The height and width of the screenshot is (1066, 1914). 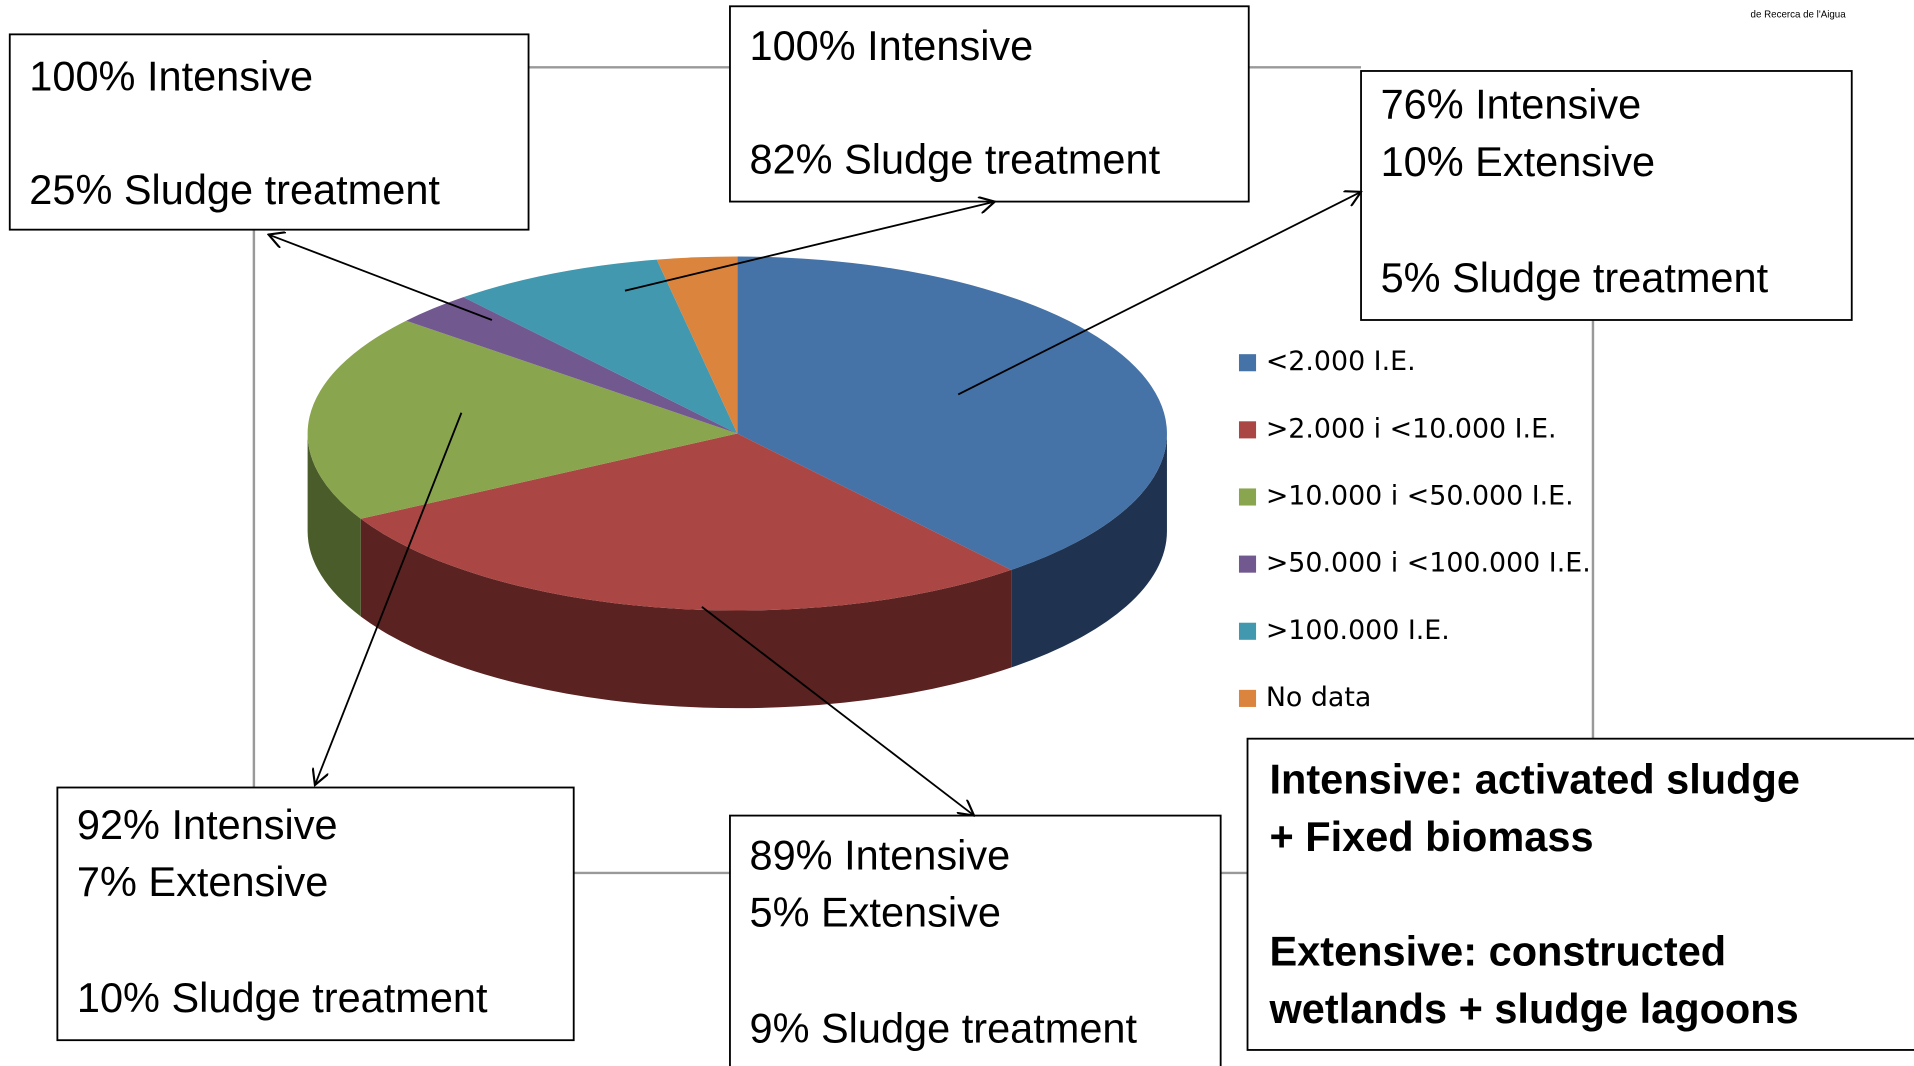 I want to click on legend-label: No data, so click(x=1319, y=697).